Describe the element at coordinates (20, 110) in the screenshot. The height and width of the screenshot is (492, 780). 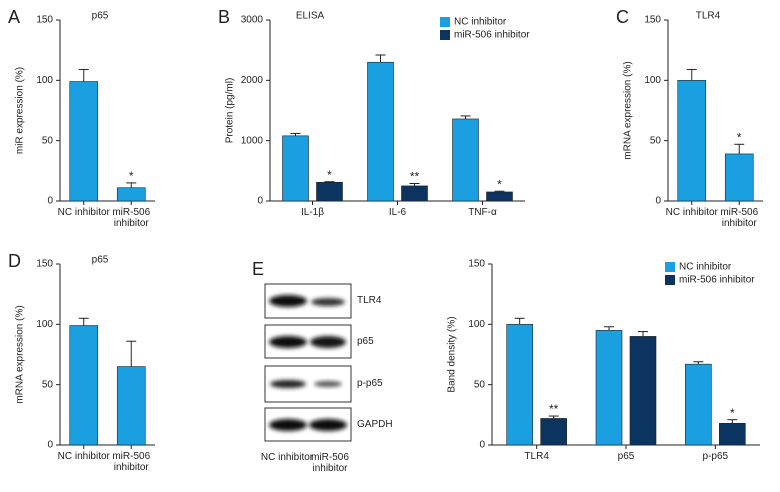
I see `y-axis-label: miR expression (%)` at that location.